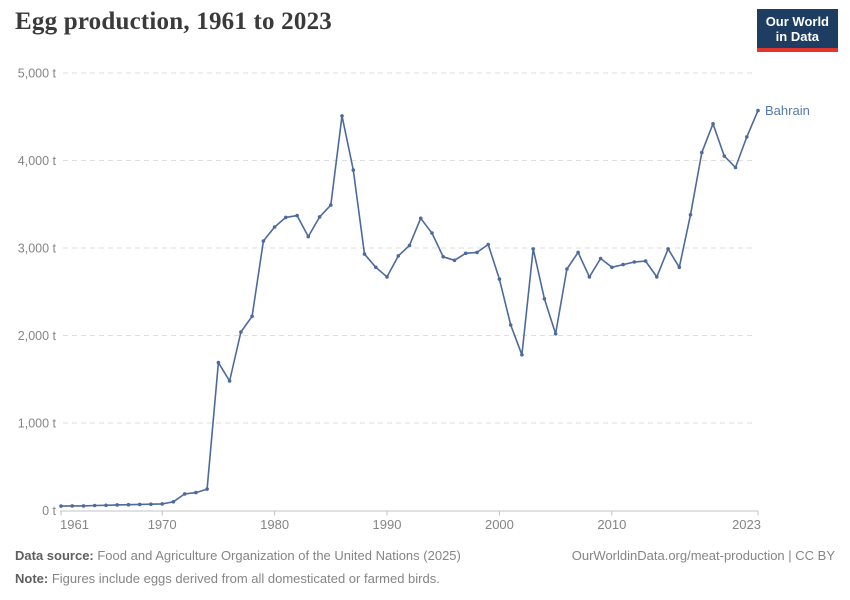  What do you see at coordinates (49, 511) in the screenshot?
I see `y-axis-label: 0 t` at bounding box center [49, 511].